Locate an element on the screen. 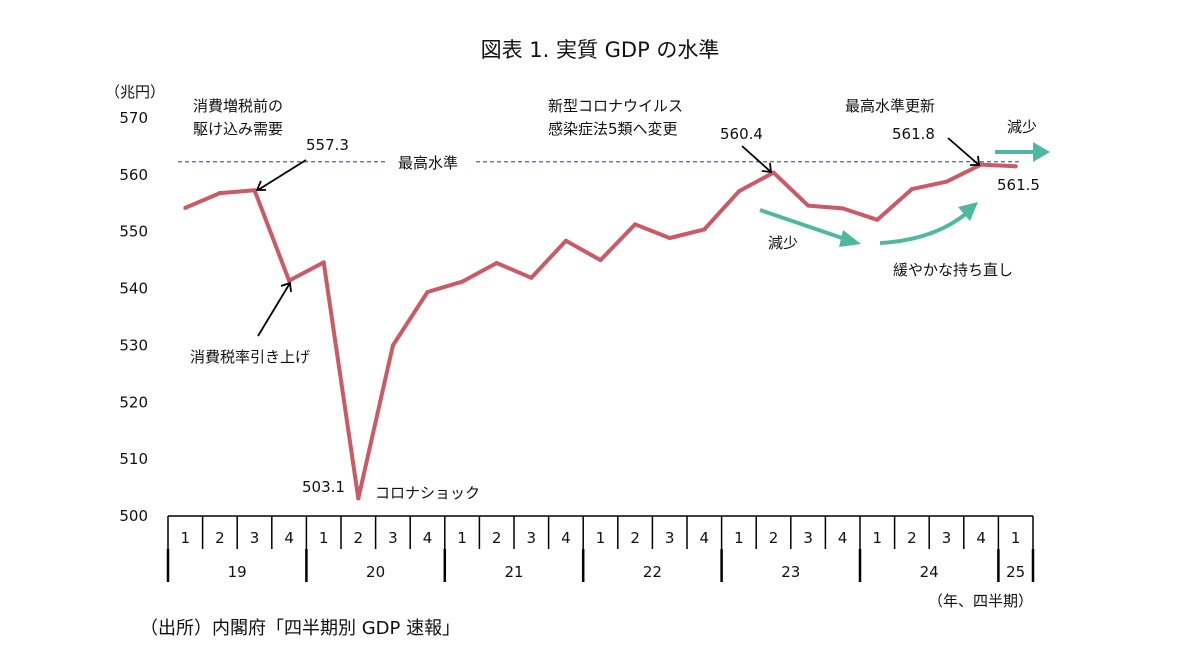 This screenshot has width=1200, height=667. annotation-pre-tax-line1: 消費増税前の is located at coordinates (238, 106).